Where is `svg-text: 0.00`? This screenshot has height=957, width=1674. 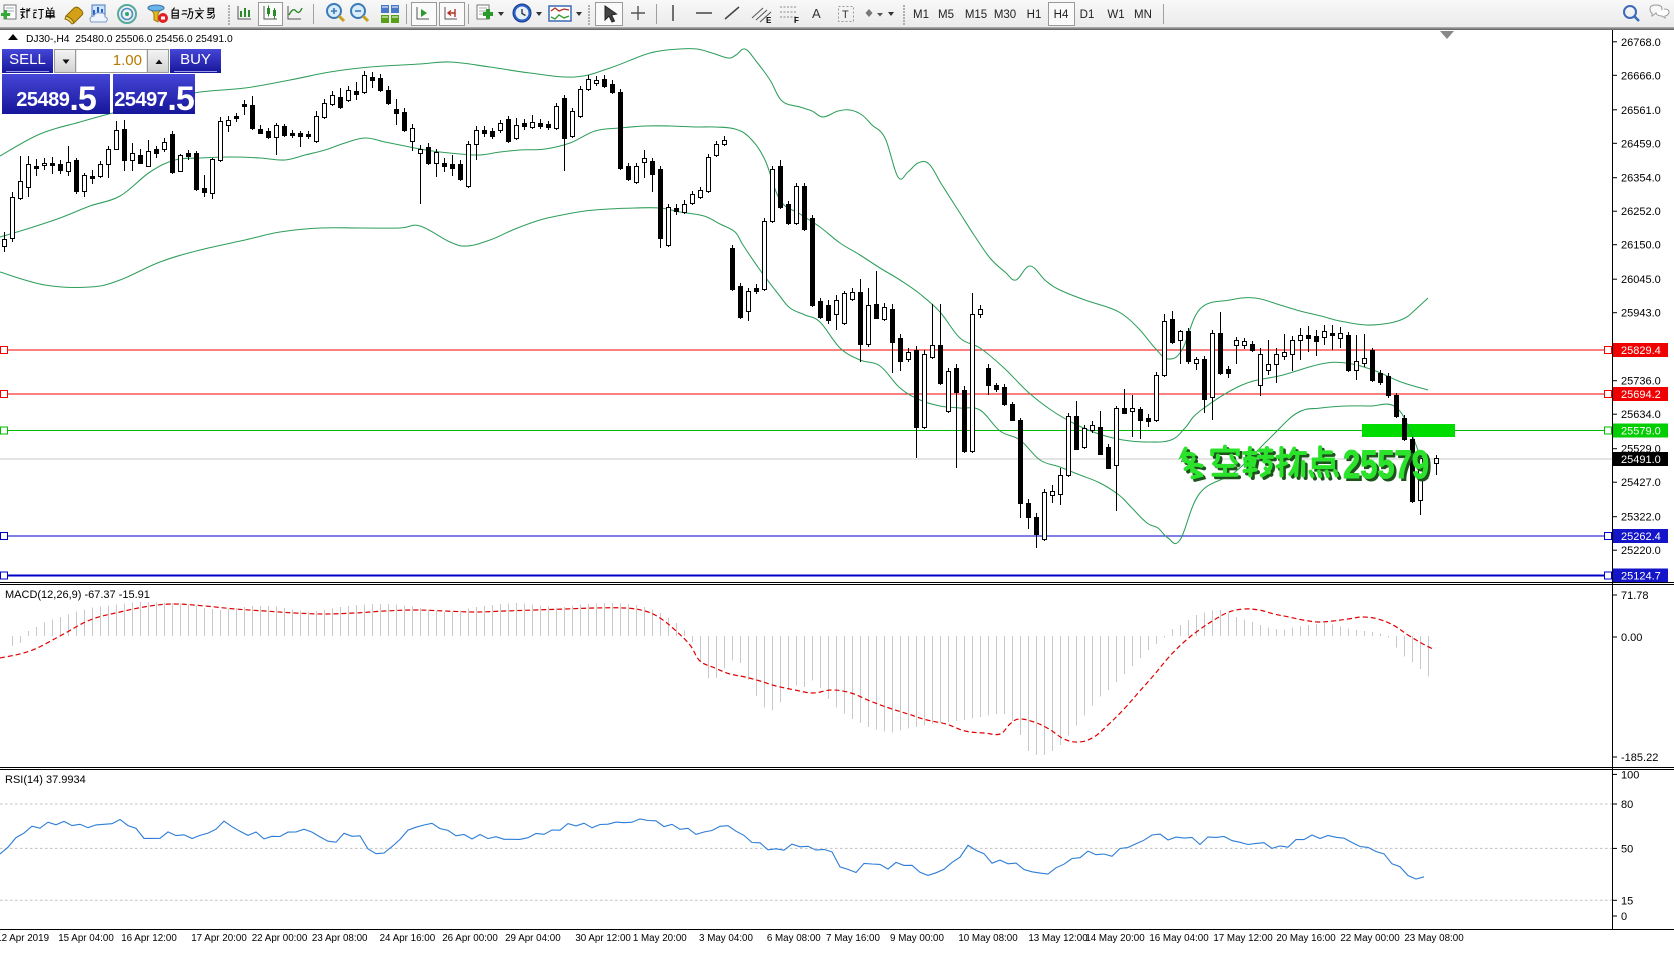
svg-text: 0.00 is located at coordinates (1631, 638).